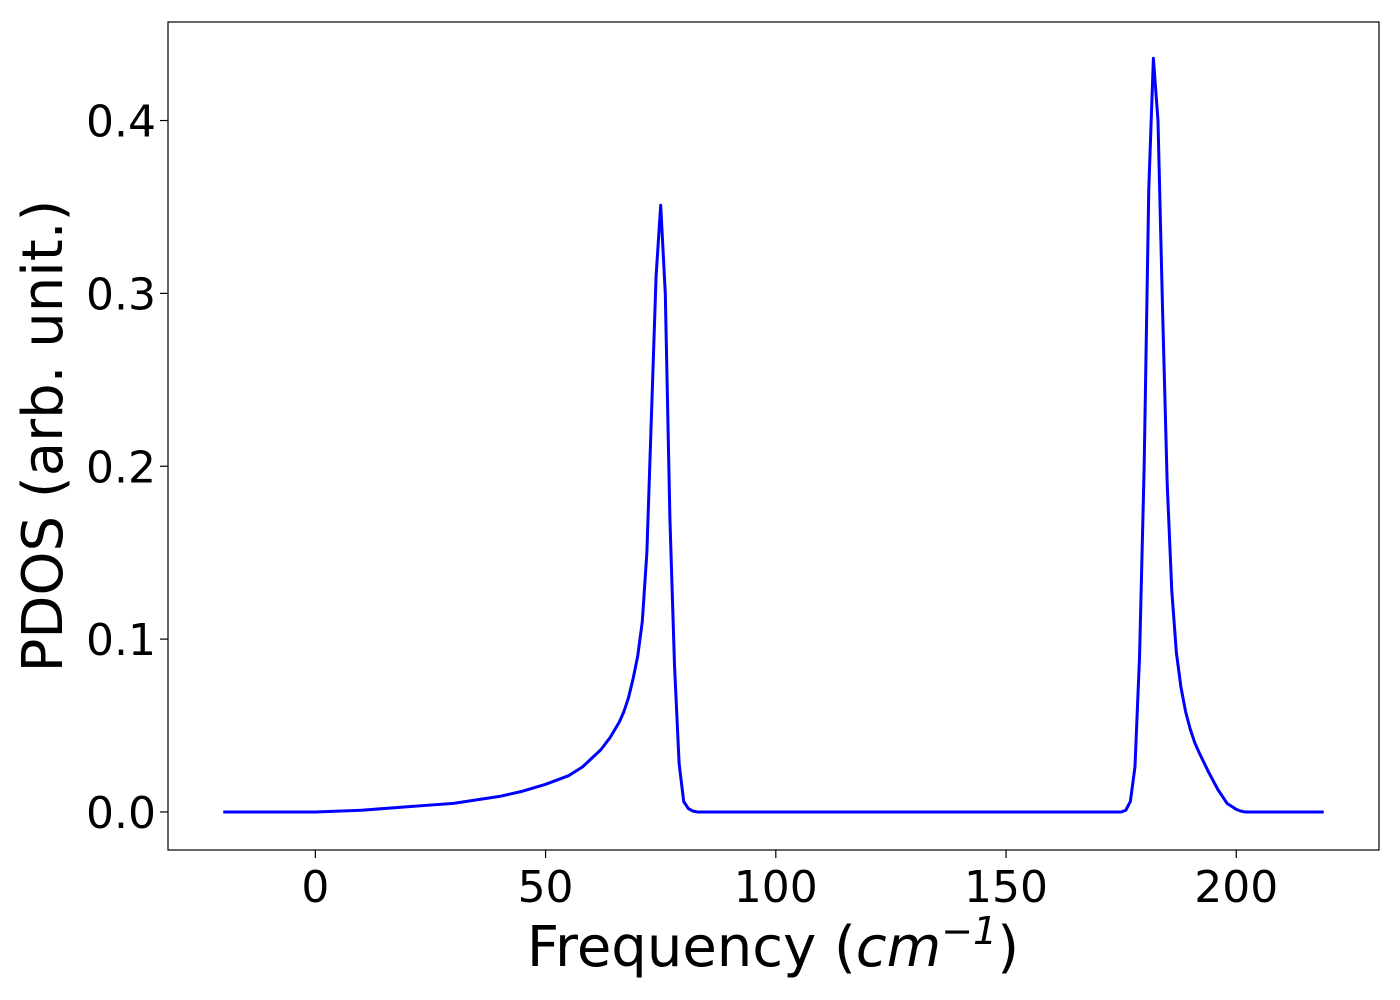 This screenshot has height=1000, width=1400. I want to click on x-axis-ticks: 0 50 100 150 200, so click(789, 881).